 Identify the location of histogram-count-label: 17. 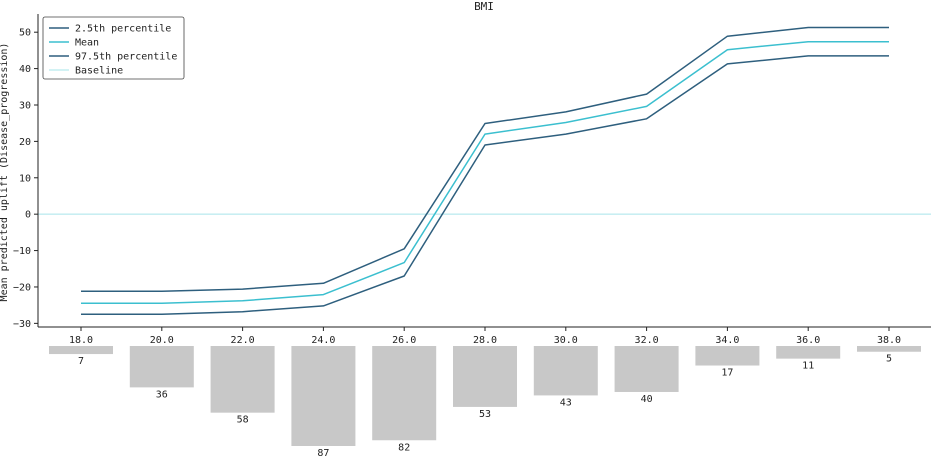
(727, 373).